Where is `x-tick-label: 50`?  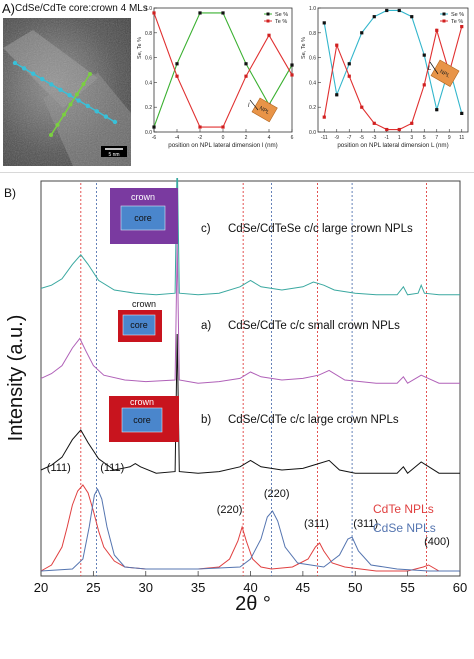 x-tick-label: 50 is located at coordinates (355, 587).